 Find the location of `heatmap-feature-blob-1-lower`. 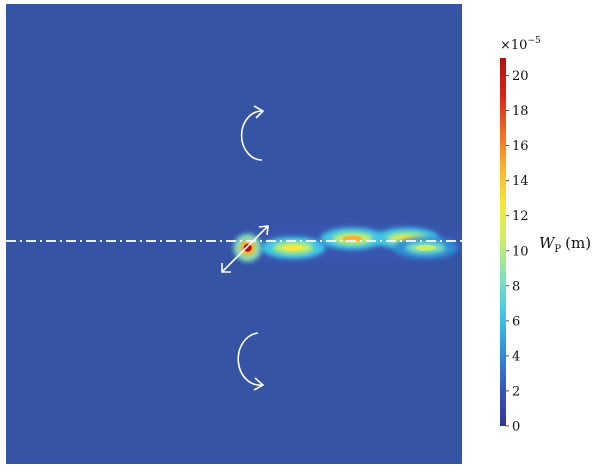

heatmap-feature-blob-1-lower is located at coordinates (293, 247).